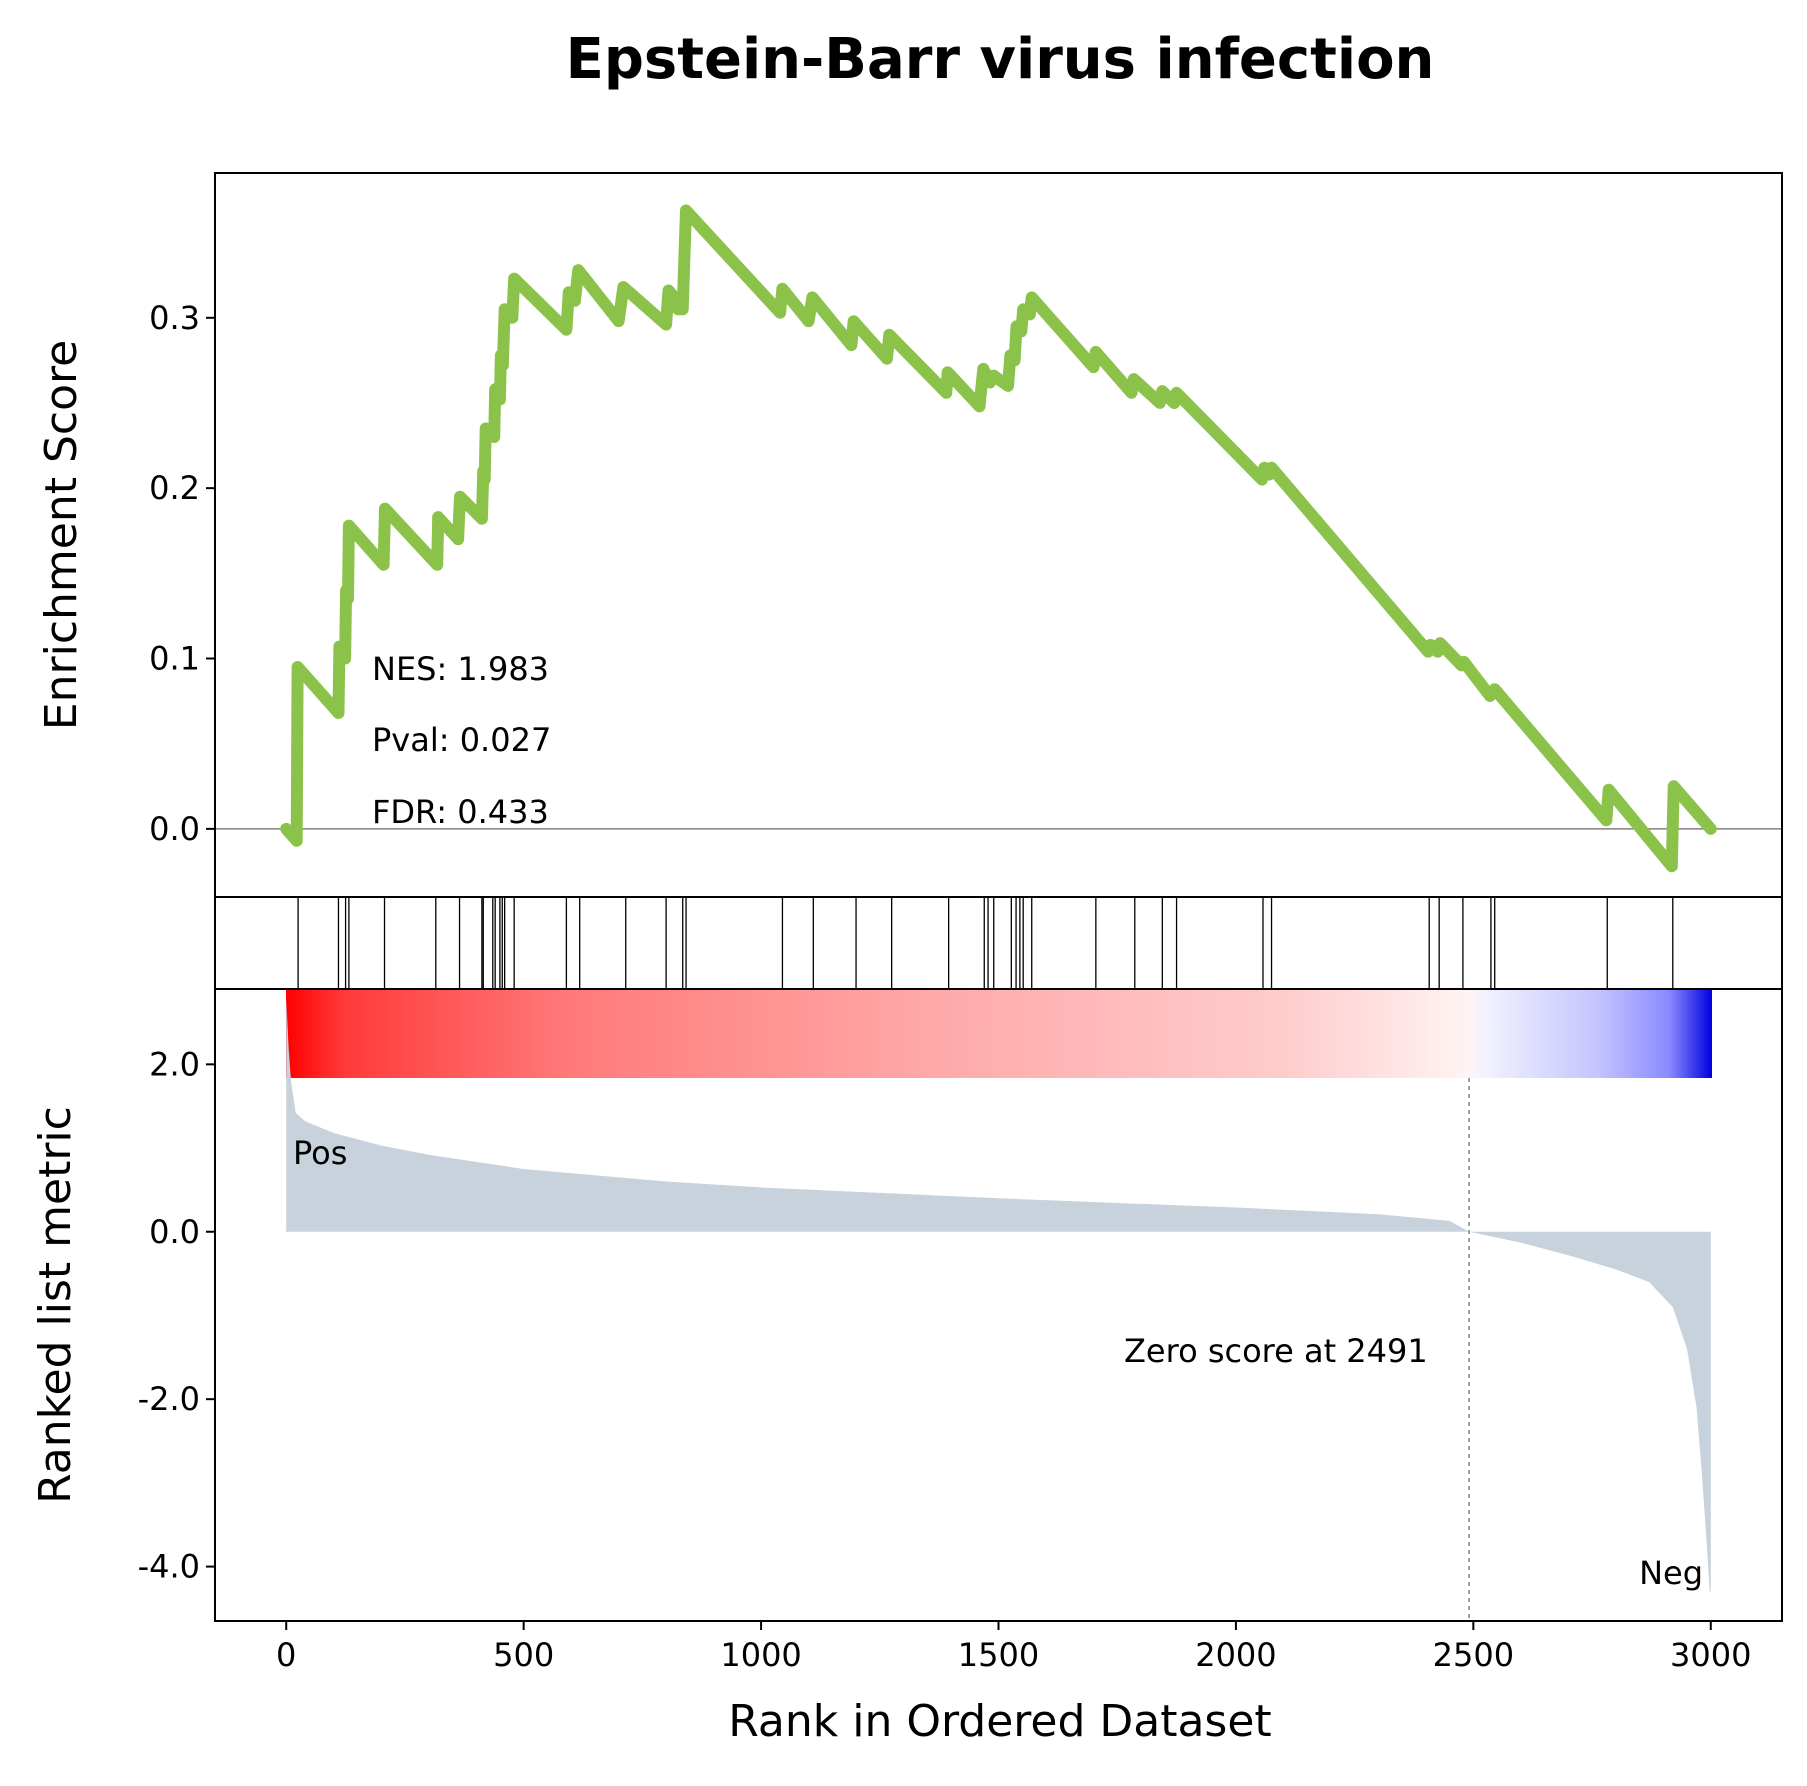 This screenshot has width=1807, height=1786. I want to click on hits-frame, so click(998, 943).